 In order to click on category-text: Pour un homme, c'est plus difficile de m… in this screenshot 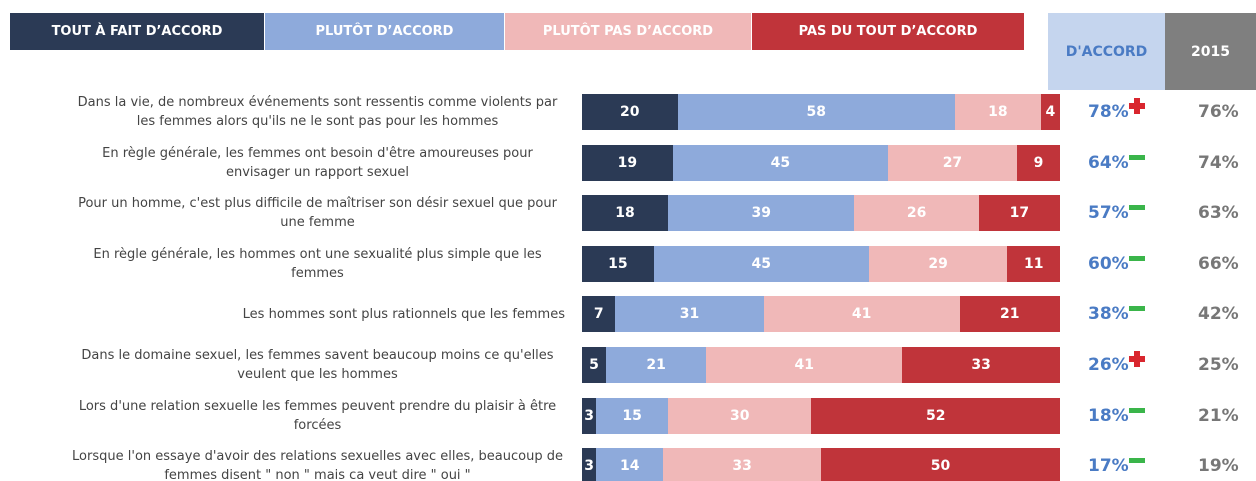, I will do `click(317, 213)`.